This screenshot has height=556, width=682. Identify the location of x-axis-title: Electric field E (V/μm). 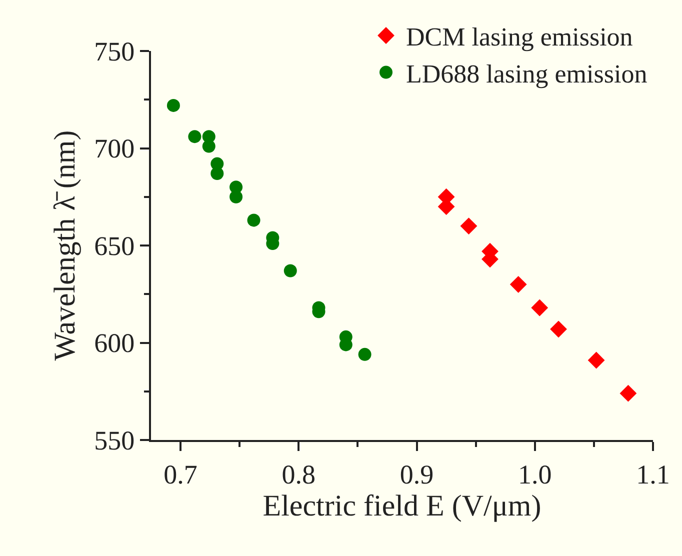
(402, 505).